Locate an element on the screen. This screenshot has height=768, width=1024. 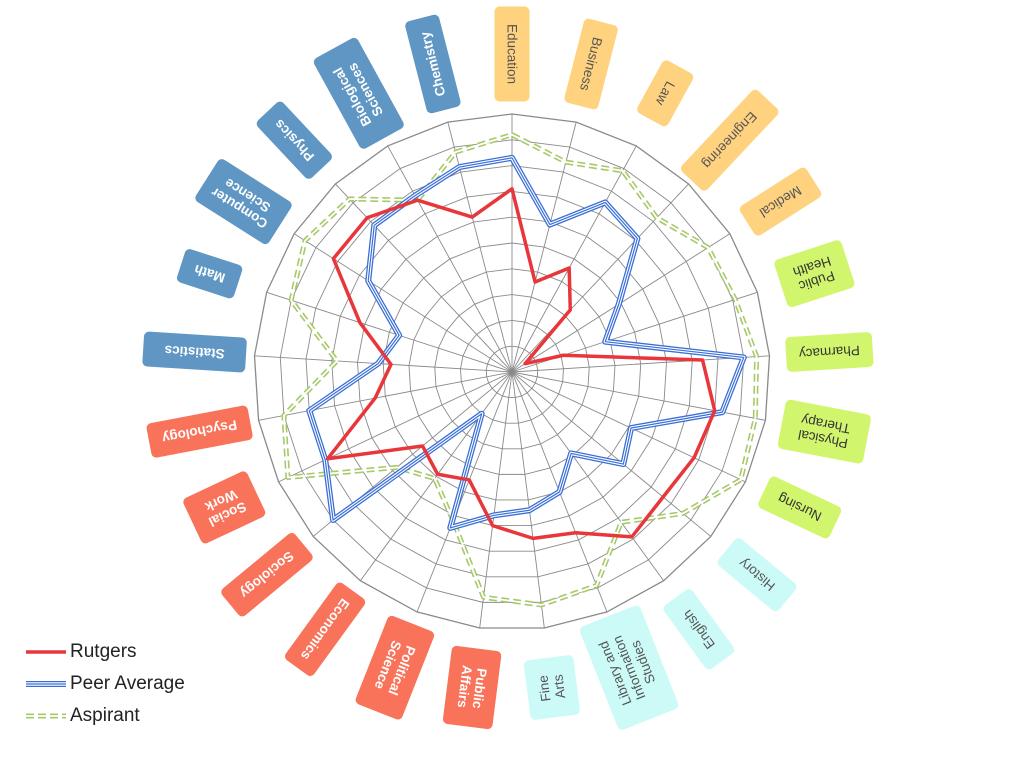
category-text: Education is located at coordinates (512, 54).